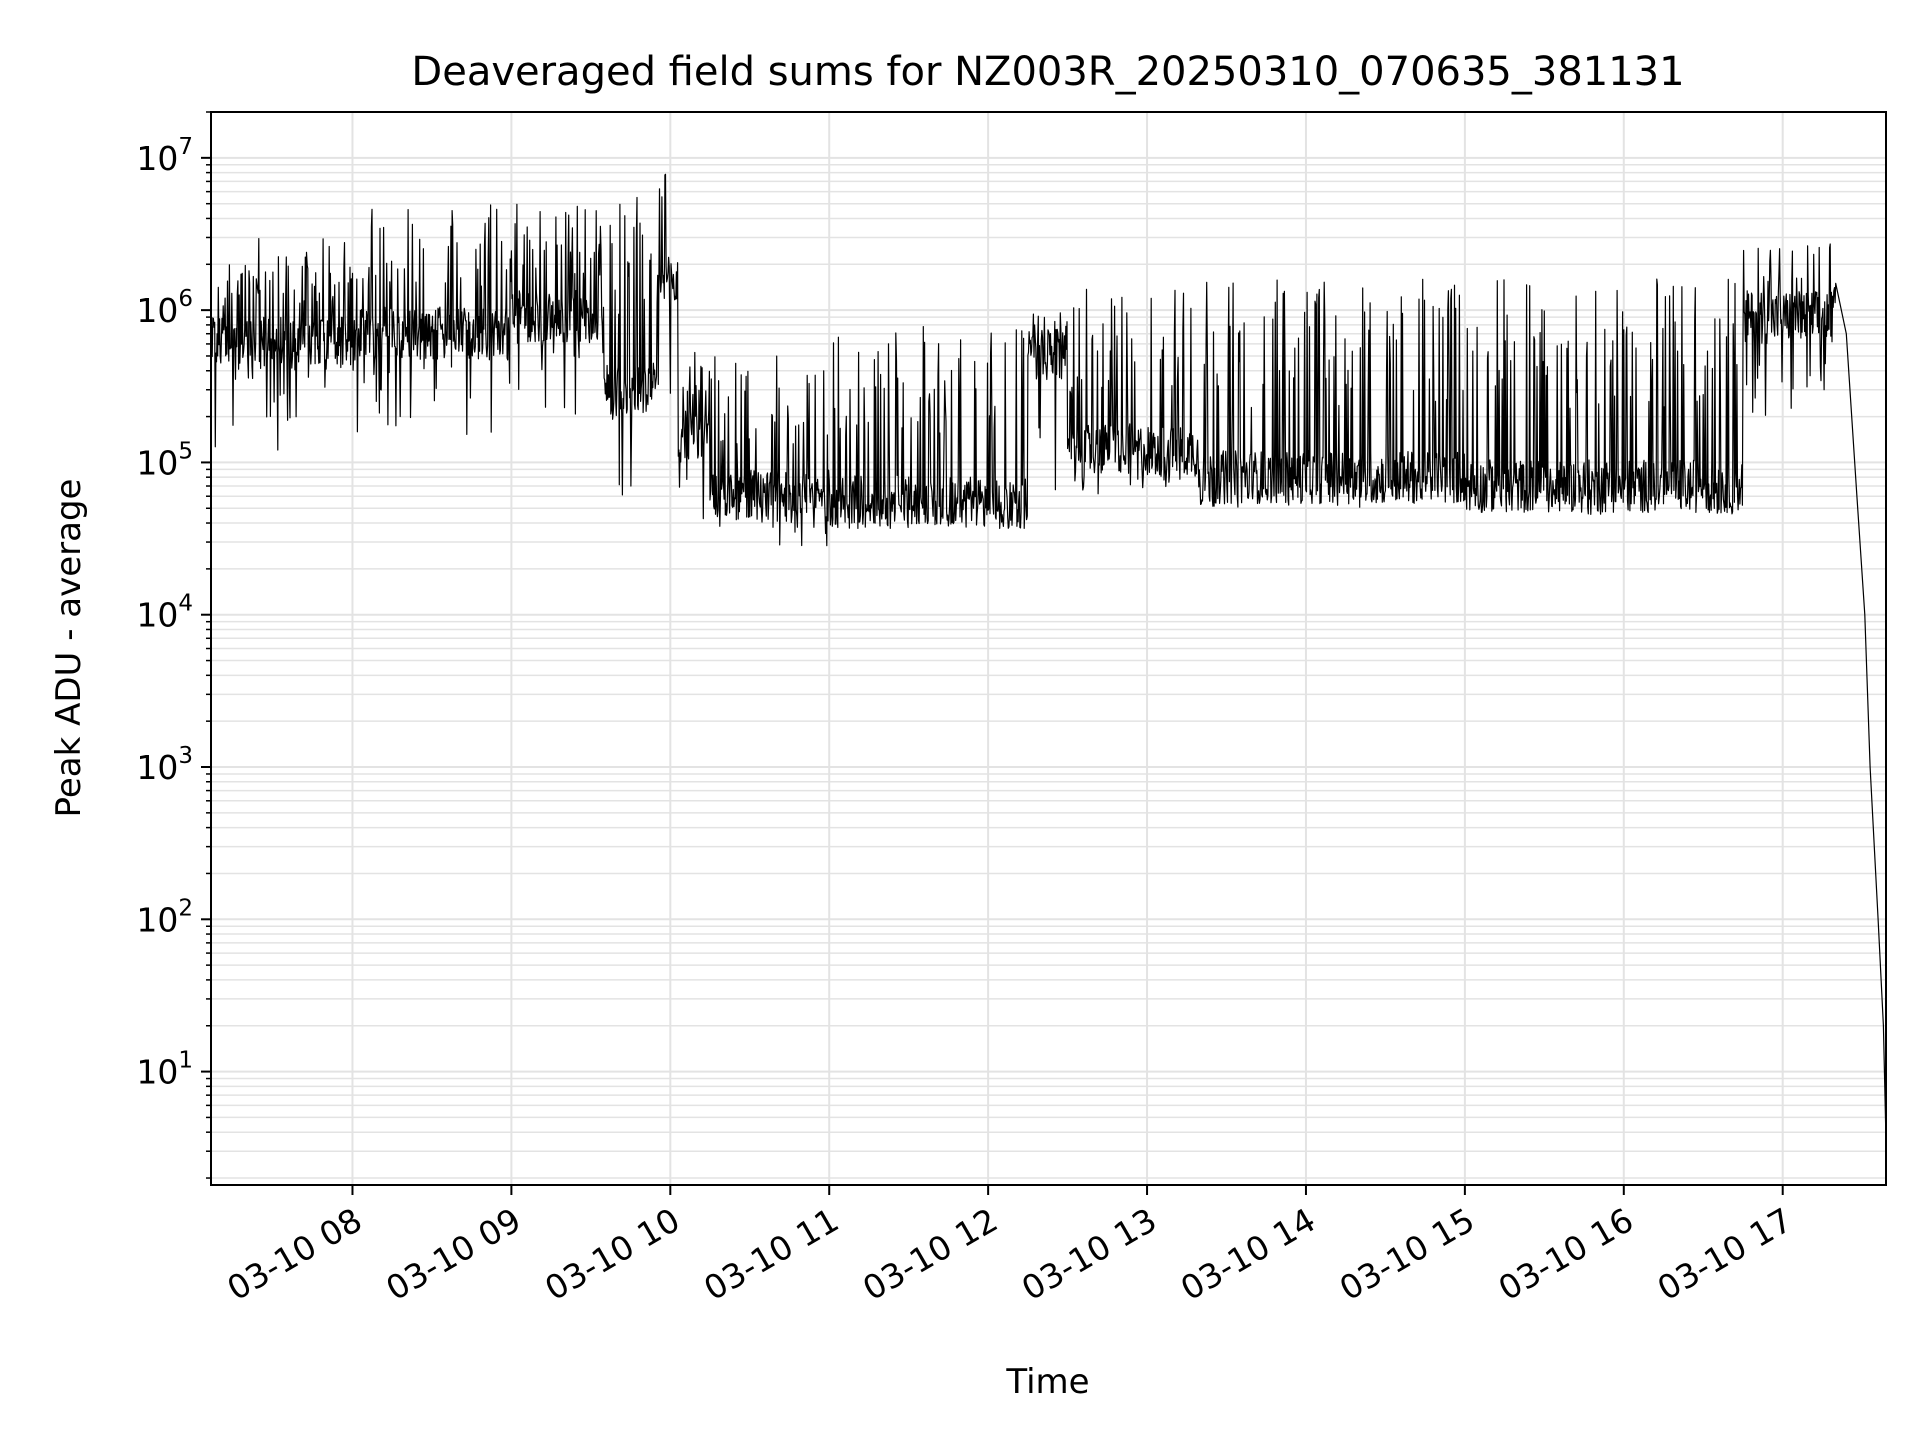 Image resolution: width=1920 pixels, height=1440 pixels. What do you see at coordinates (164, 156) in the screenshot?
I see `y-tick-label: 10⁷` at bounding box center [164, 156].